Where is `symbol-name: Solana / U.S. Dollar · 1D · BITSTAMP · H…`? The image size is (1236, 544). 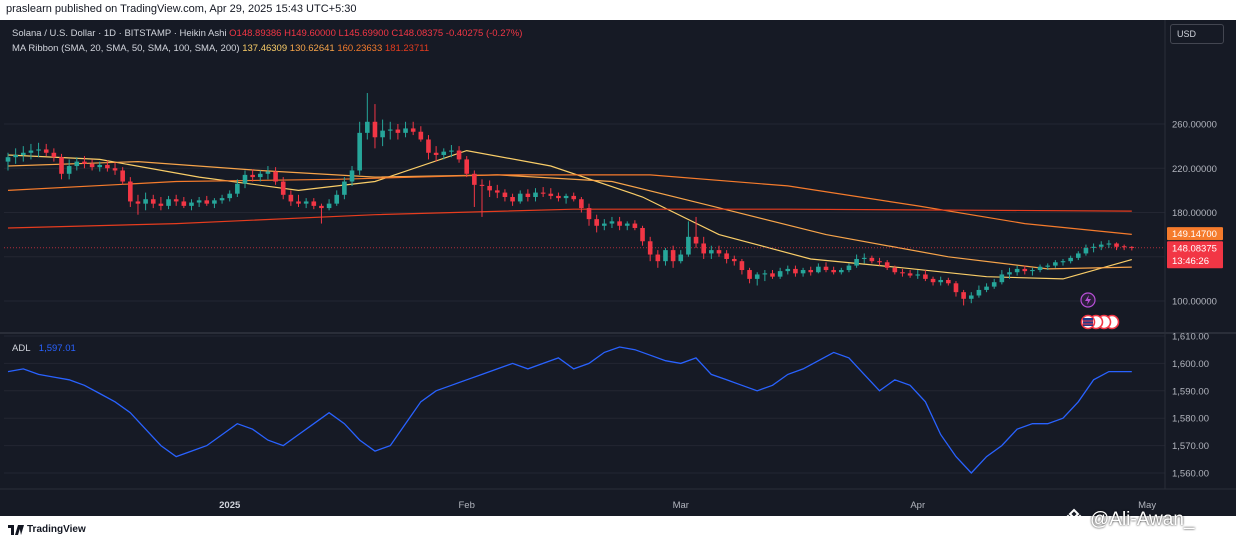
symbol-name: Solana / U.S. Dollar · 1D · BITSTAMP · H… is located at coordinates (119, 33).